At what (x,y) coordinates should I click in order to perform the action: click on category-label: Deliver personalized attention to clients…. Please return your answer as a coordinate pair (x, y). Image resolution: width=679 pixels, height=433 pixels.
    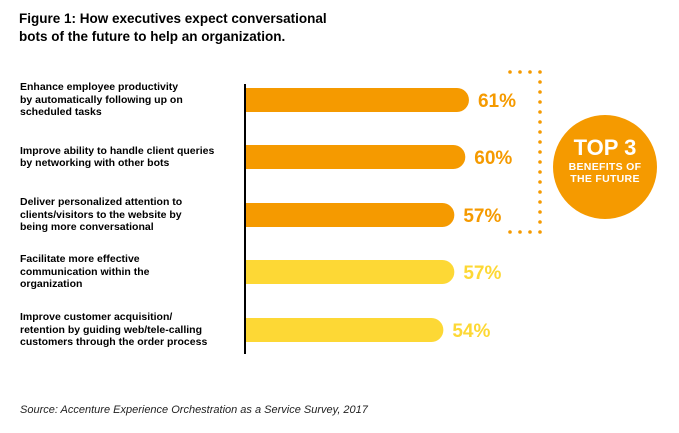
    Looking at the image, I should click on (127, 215).